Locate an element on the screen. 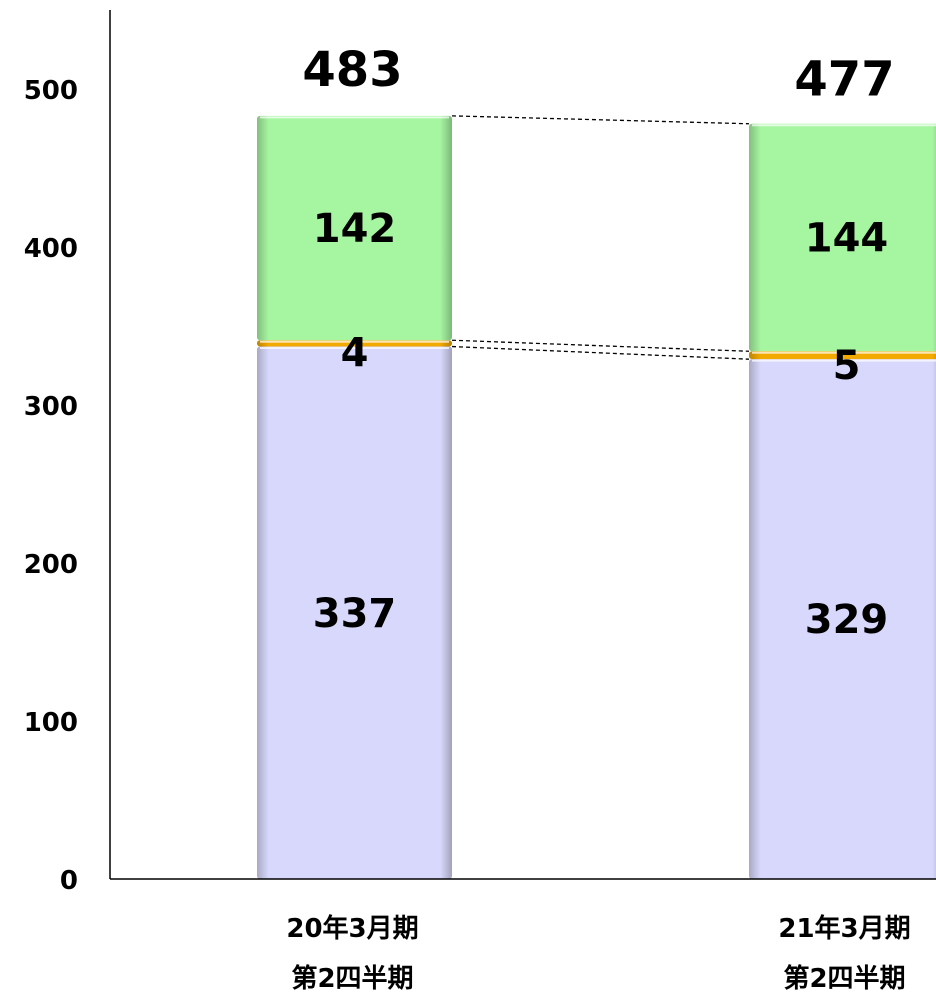  category-label: 21年3月期 is located at coordinates (844, 928).